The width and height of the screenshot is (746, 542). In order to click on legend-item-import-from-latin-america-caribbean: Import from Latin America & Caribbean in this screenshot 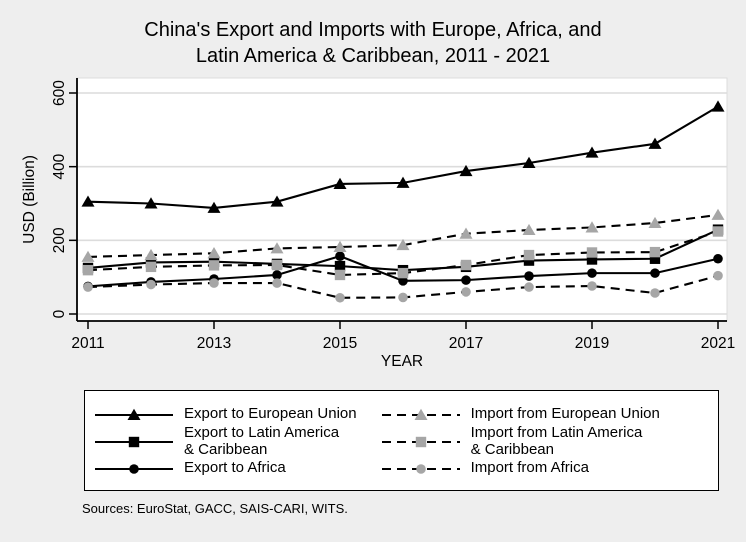, I will do `click(549, 440)`.